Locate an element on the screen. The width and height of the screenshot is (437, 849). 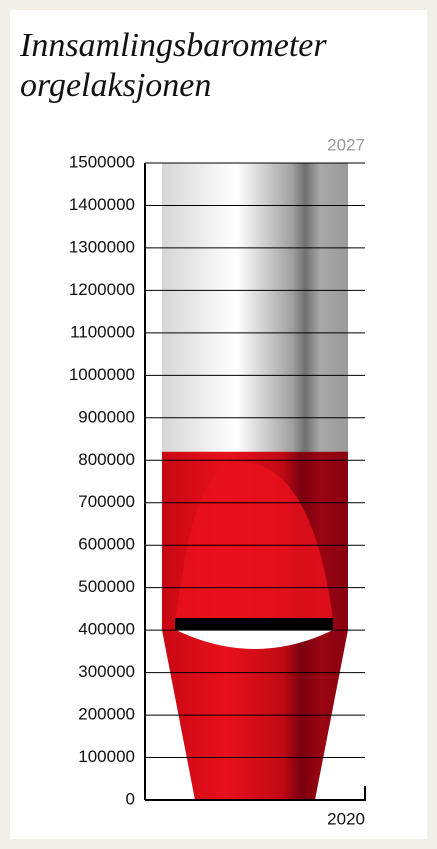
y-tick-label: 100000 is located at coordinates (106, 756).